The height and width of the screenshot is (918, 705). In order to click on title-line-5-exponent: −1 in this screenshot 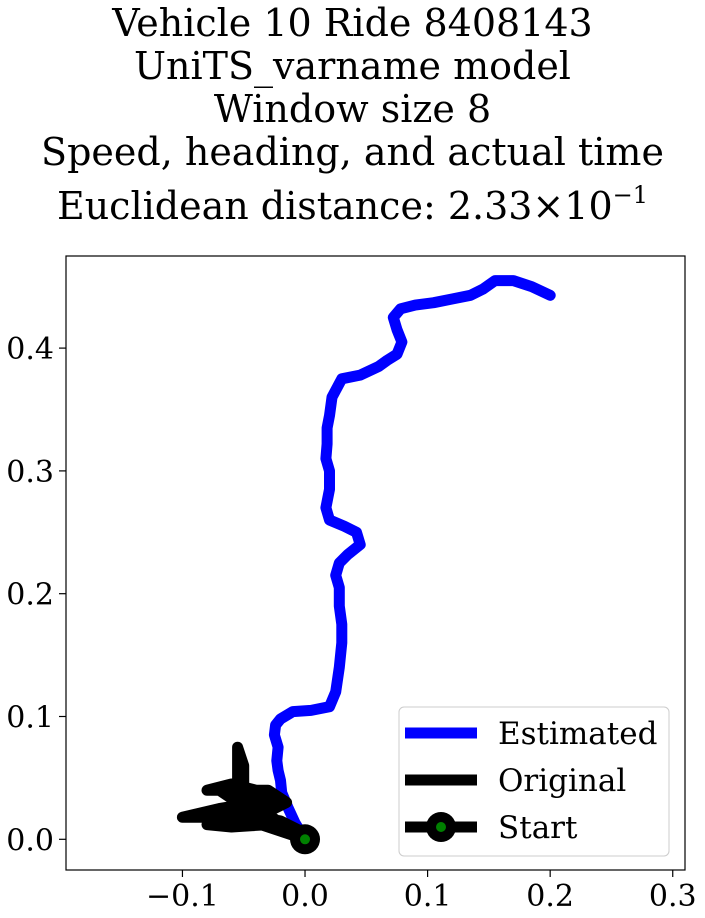, I will do `click(630, 195)`.